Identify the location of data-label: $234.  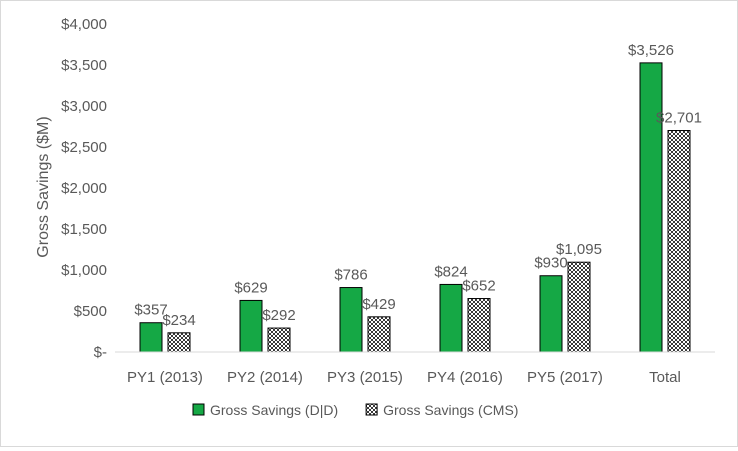
(178, 320).